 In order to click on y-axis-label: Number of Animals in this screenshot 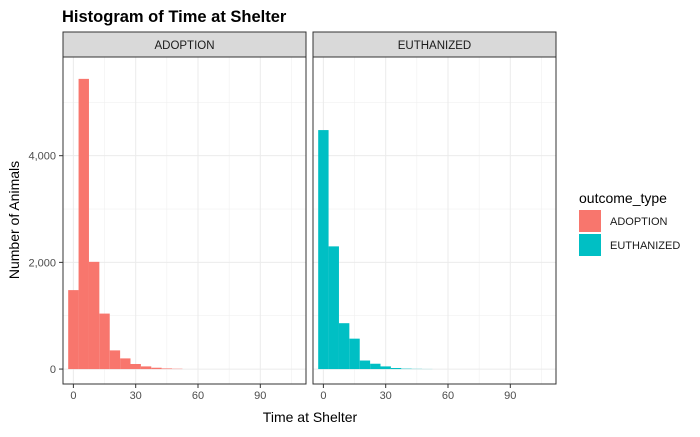, I will do `click(14, 220)`.